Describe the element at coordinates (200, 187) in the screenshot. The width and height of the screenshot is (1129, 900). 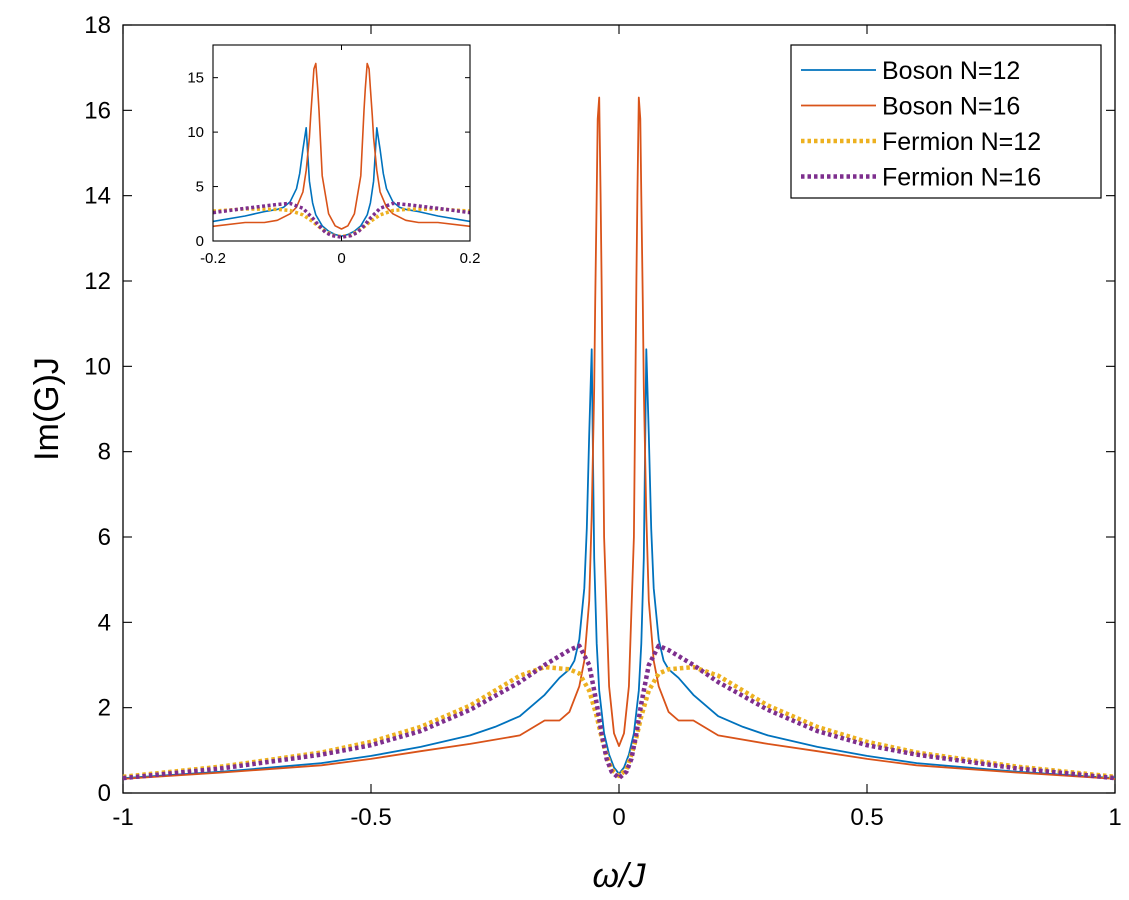
I see `inset-y-tick-label: 5` at that location.